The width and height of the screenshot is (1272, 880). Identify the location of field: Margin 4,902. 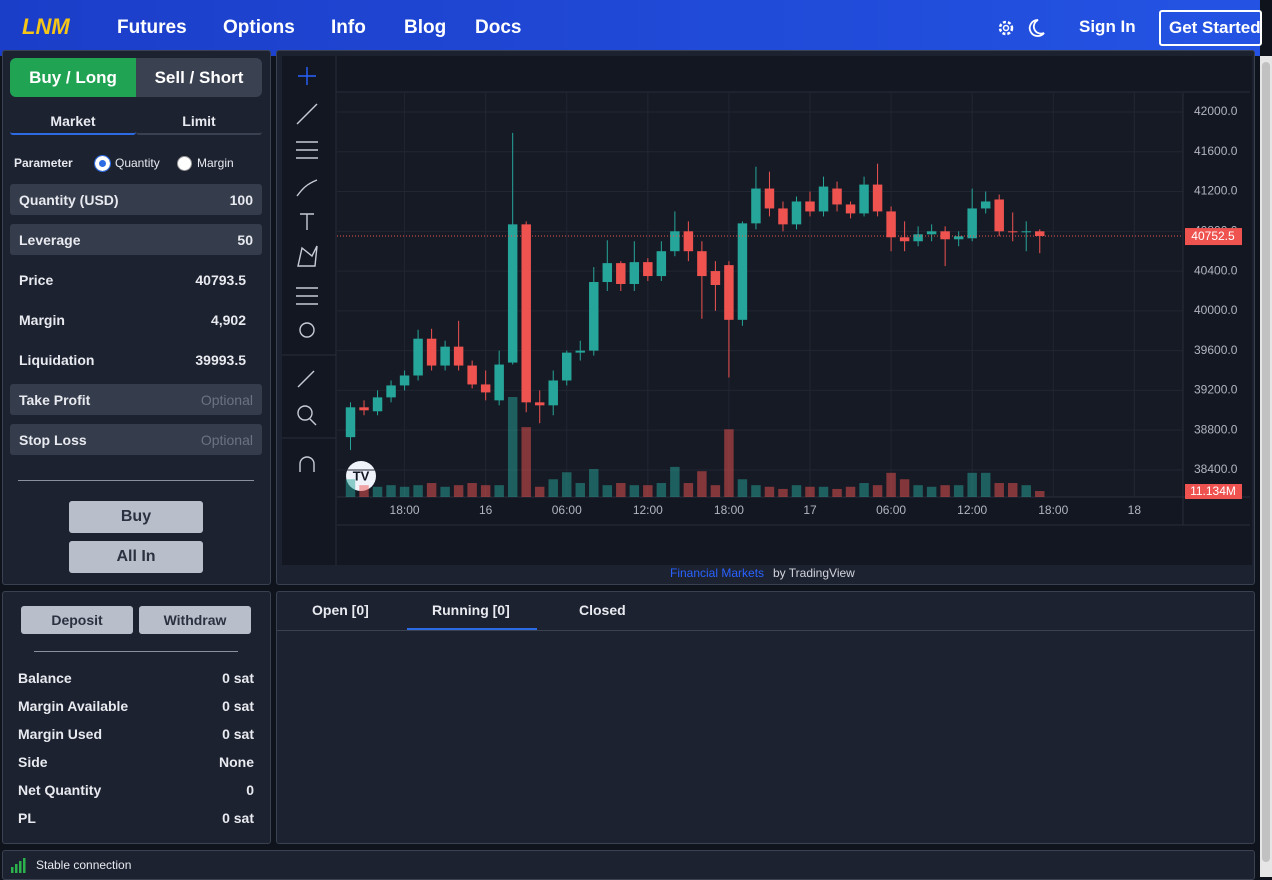
(136, 319).